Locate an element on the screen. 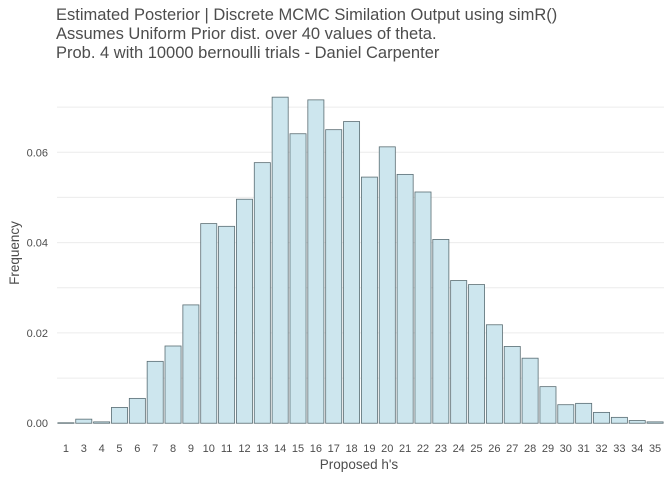 This screenshot has width=672, height=480. x-tick-label: 15 is located at coordinates (298, 449).